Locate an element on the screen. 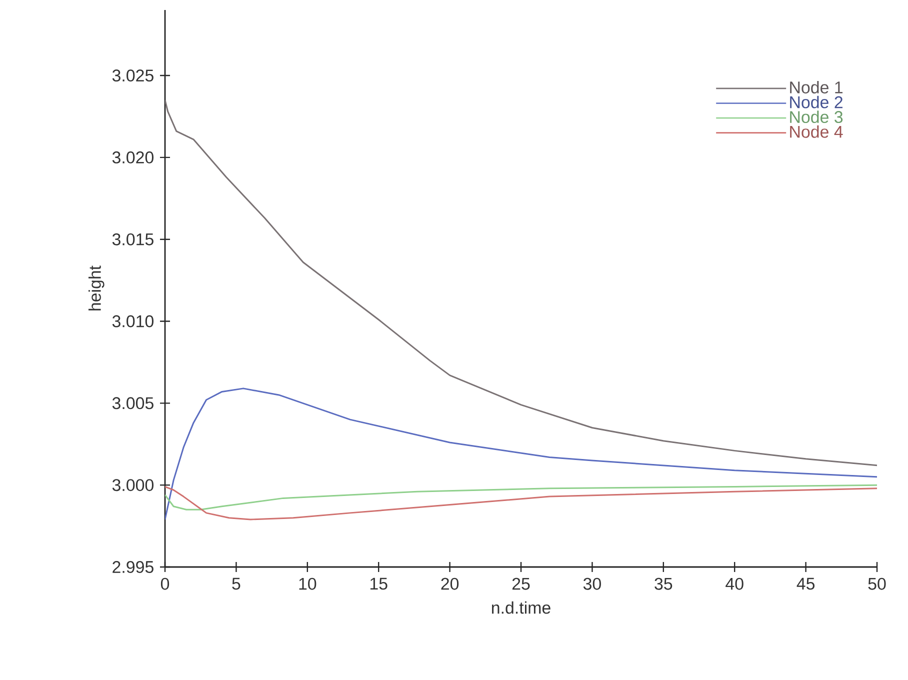 This screenshot has width=908, height=680. y-tick-label: 3.005 is located at coordinates (133, 403).